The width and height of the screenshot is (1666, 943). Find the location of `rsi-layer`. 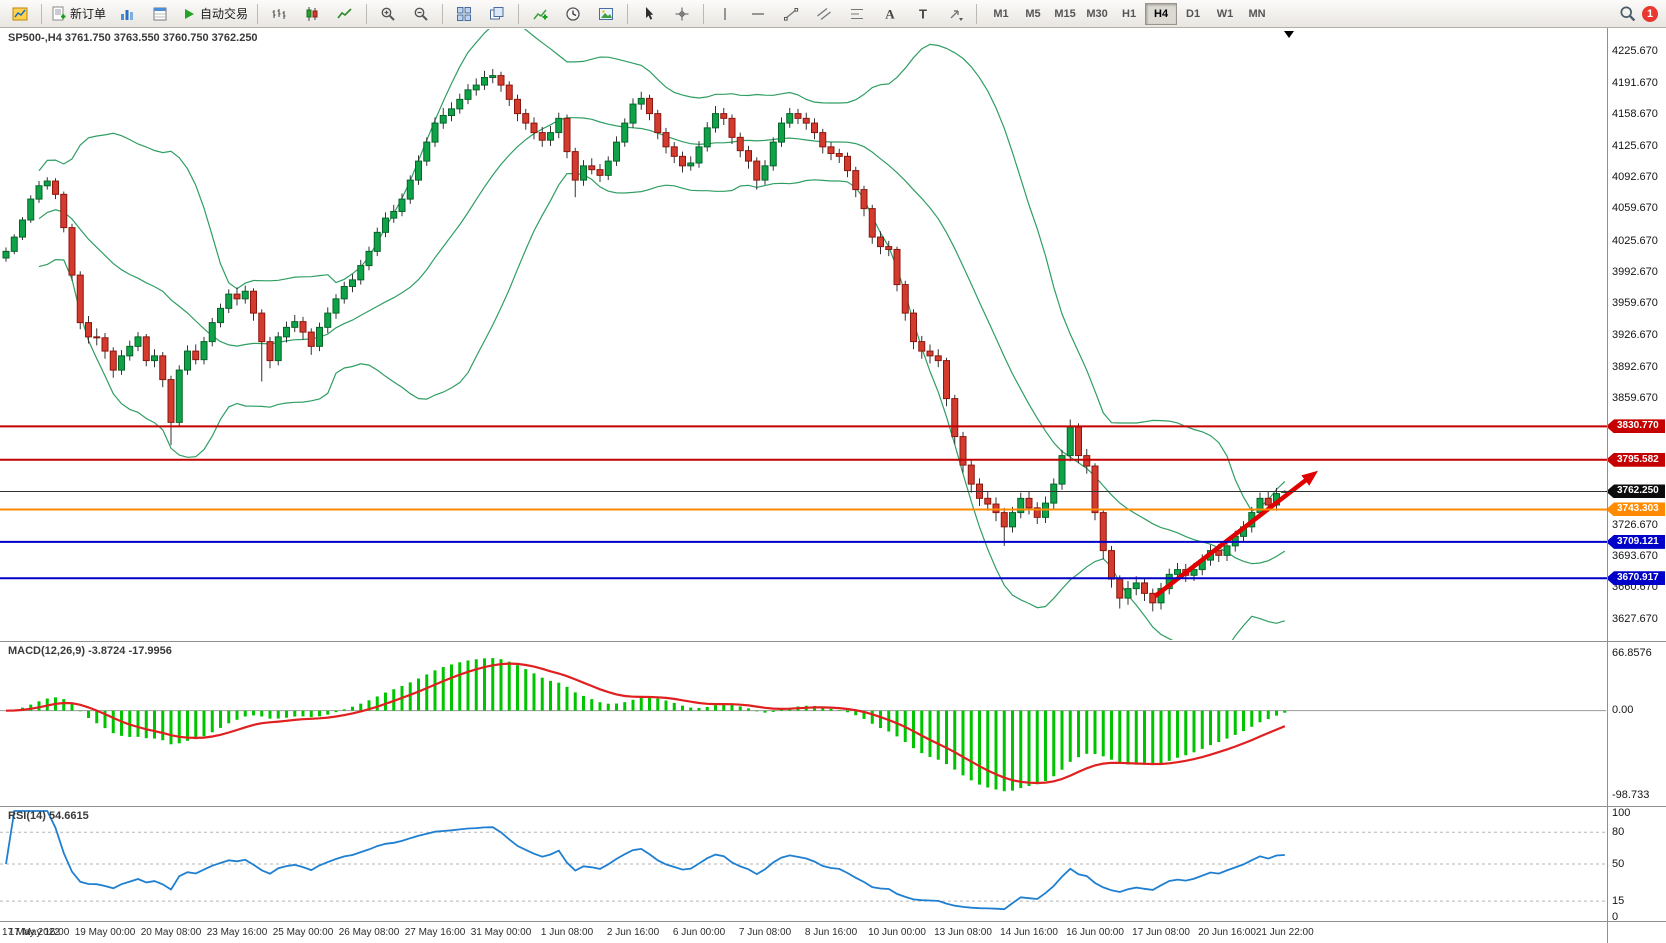

rsi-layer is located at coordinates (803, 860).